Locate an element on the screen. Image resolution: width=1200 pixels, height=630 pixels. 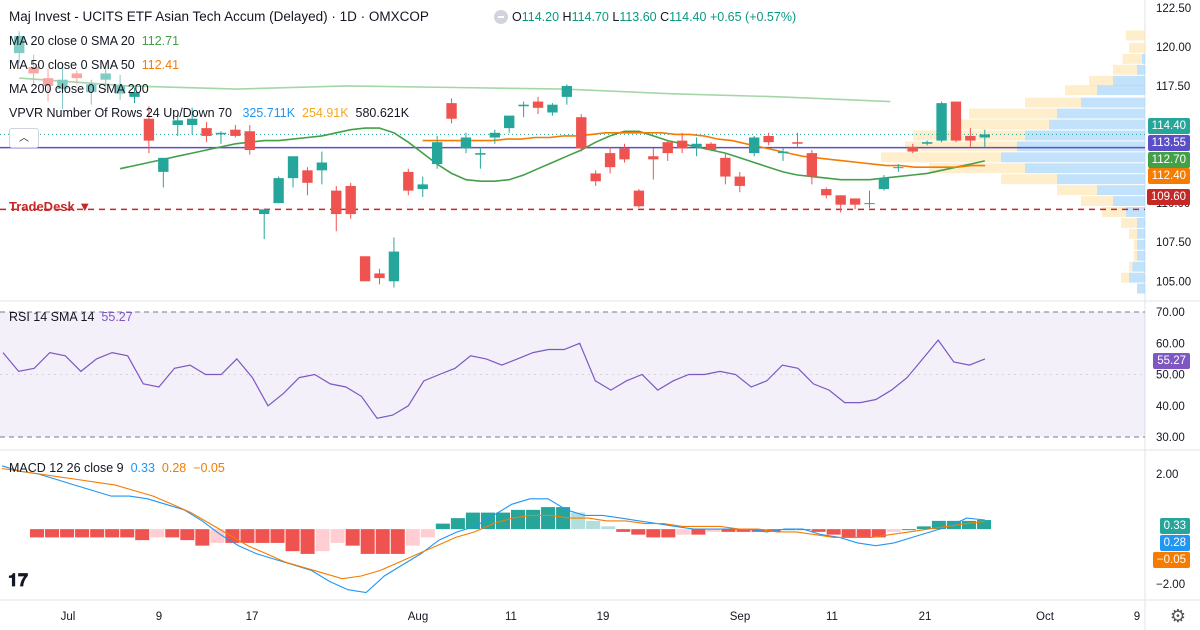
collapse-legend-button: ︿ is located at coordinates (24, 138).